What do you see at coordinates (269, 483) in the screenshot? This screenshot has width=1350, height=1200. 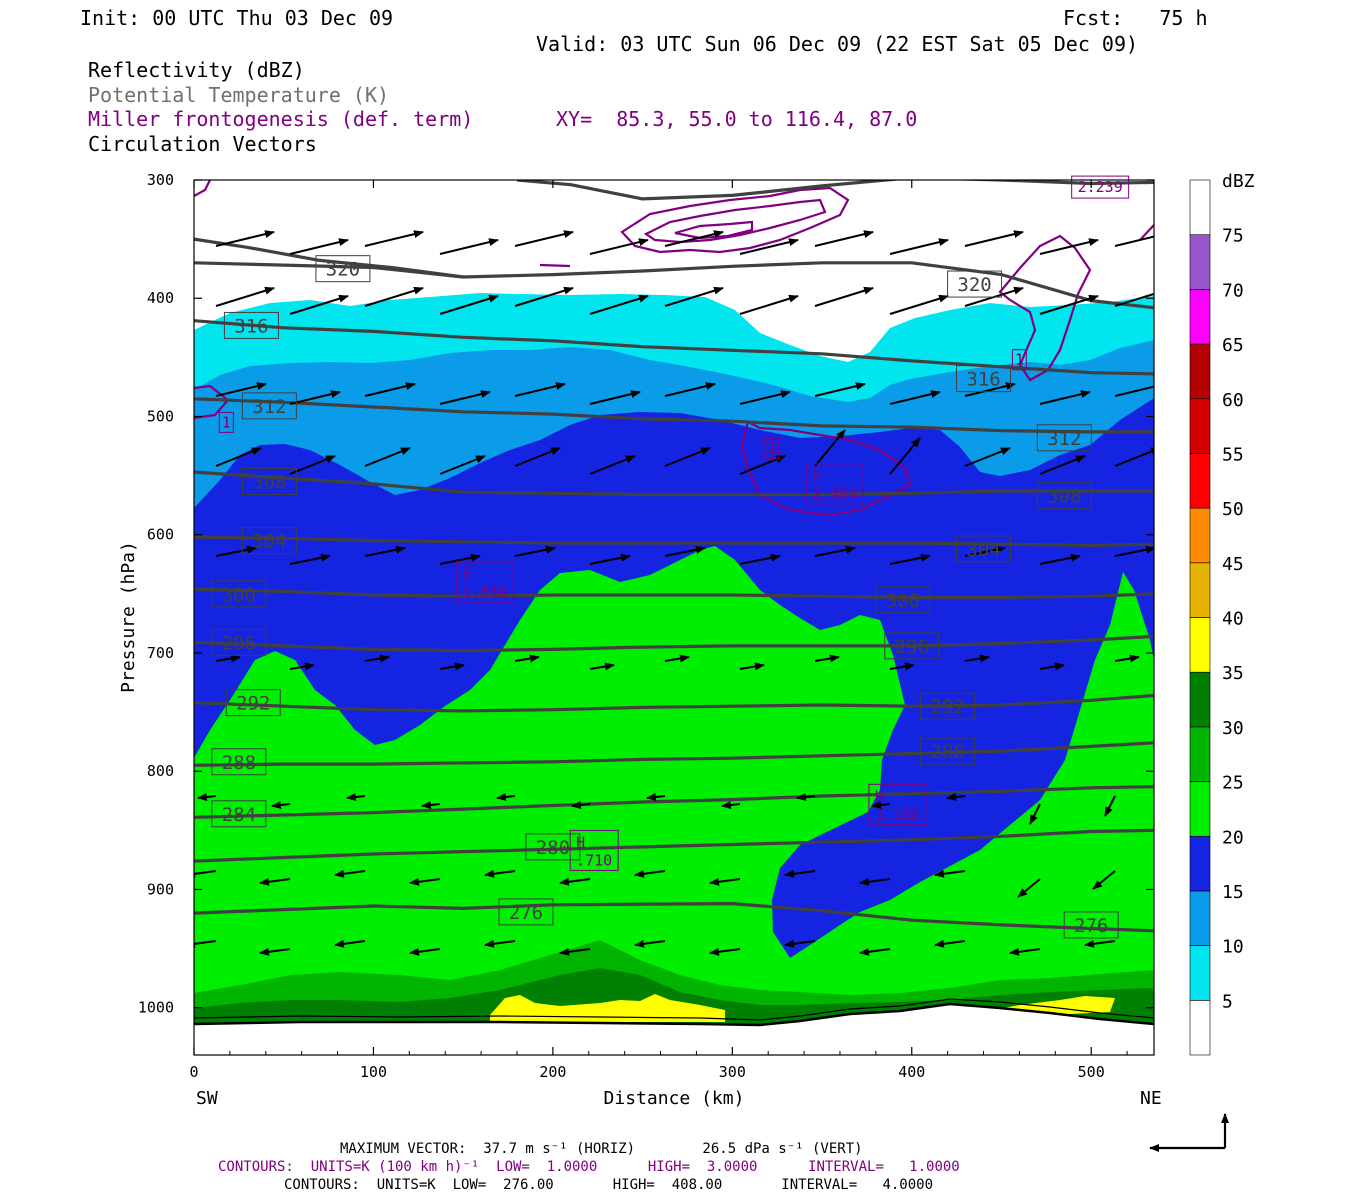 I see `theta-label-text: 308` at bounding box center [269, 483].